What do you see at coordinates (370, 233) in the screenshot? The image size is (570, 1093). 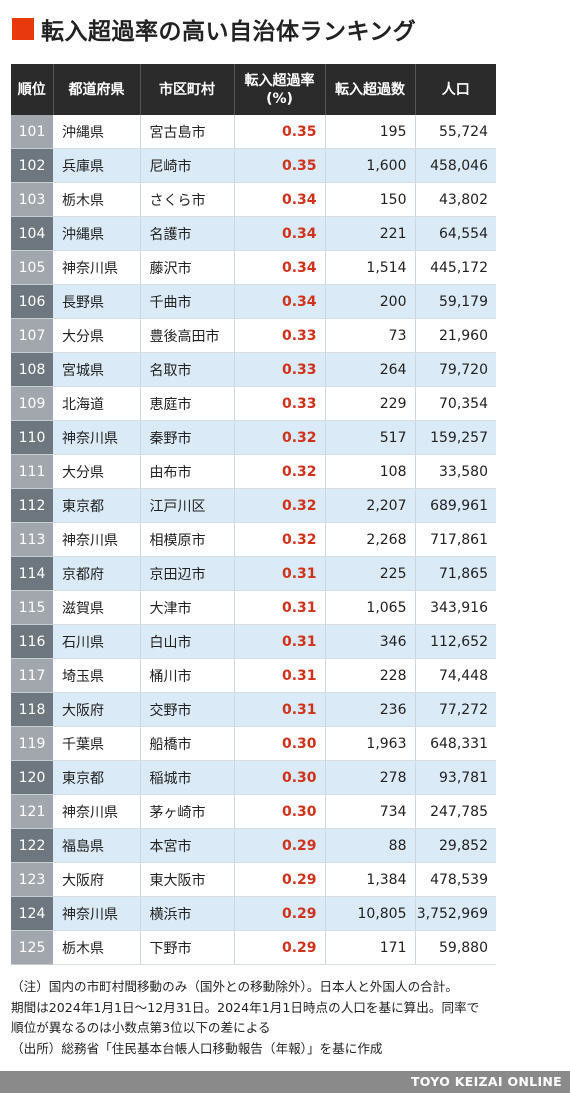 I see `net-inflow-cell: 221` at bounding box center [370, 233].